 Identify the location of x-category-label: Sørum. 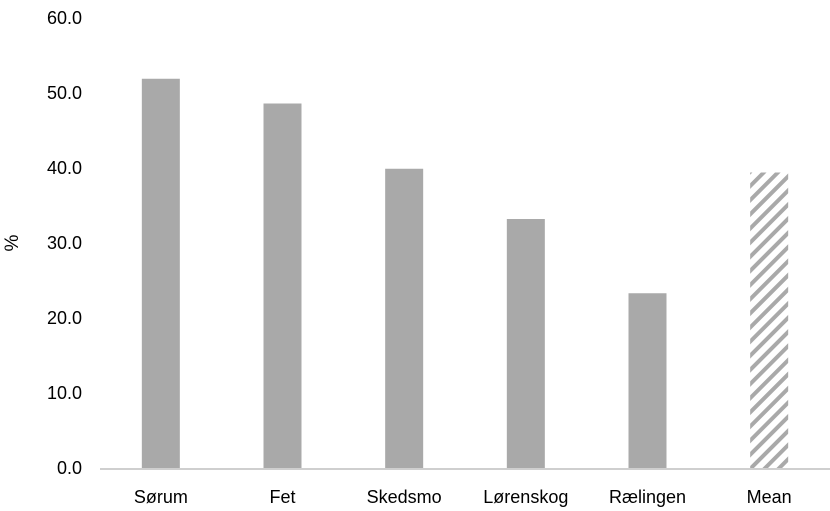
(161, 497).